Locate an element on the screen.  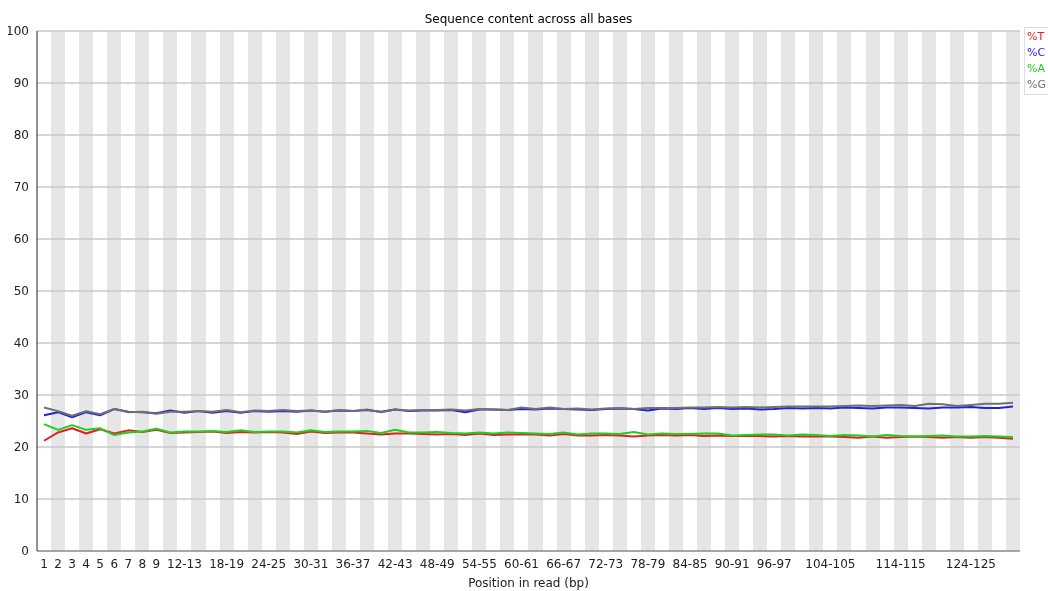
y-tick-label: 30 is located at coordinates (21, 395).